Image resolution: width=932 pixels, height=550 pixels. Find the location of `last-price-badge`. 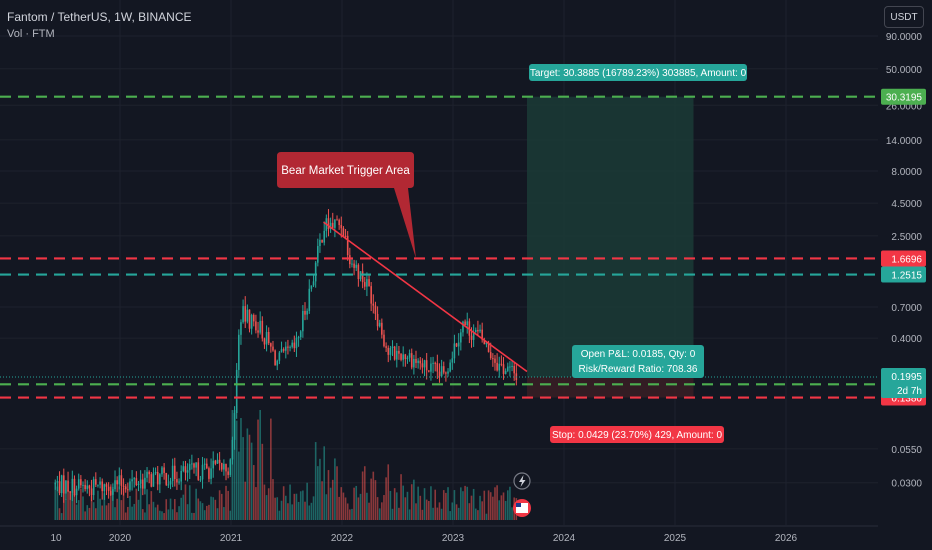

last-price-badge is located at coordinates (903, 382).